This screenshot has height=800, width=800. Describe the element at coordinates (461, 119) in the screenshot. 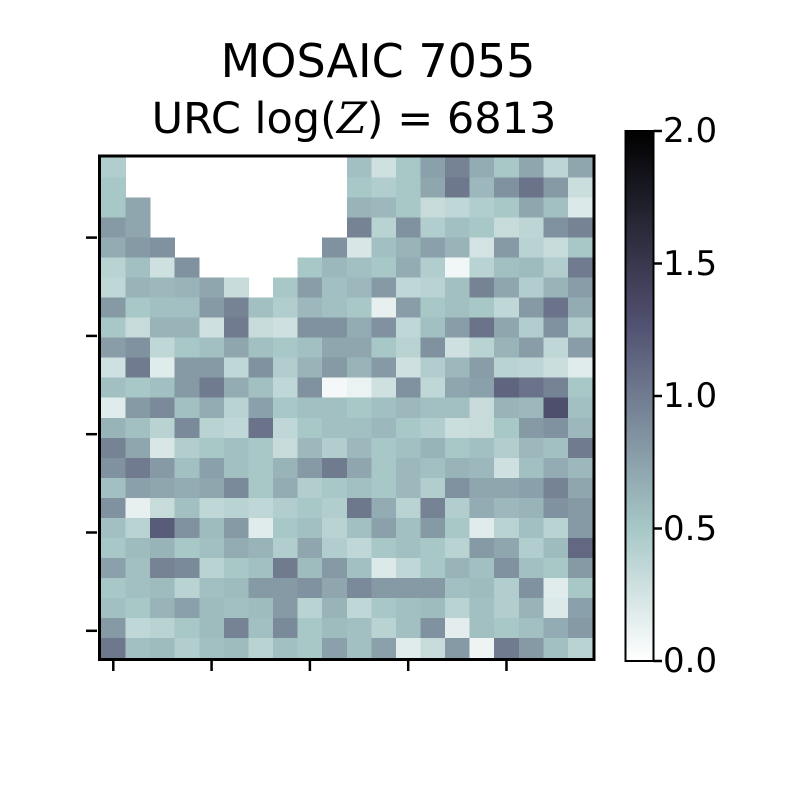

I see `subtitle-suffix: ) = 6813` at that location.